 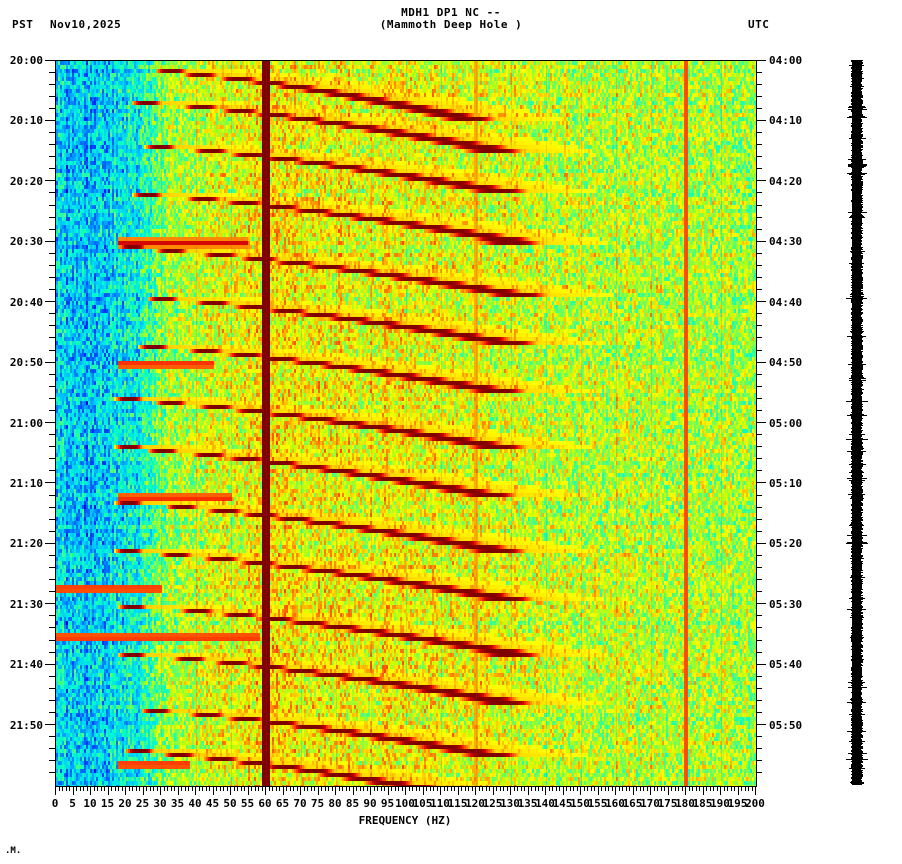 I want to click on time-label-utc: 04:50, so click(x=786, y=363).